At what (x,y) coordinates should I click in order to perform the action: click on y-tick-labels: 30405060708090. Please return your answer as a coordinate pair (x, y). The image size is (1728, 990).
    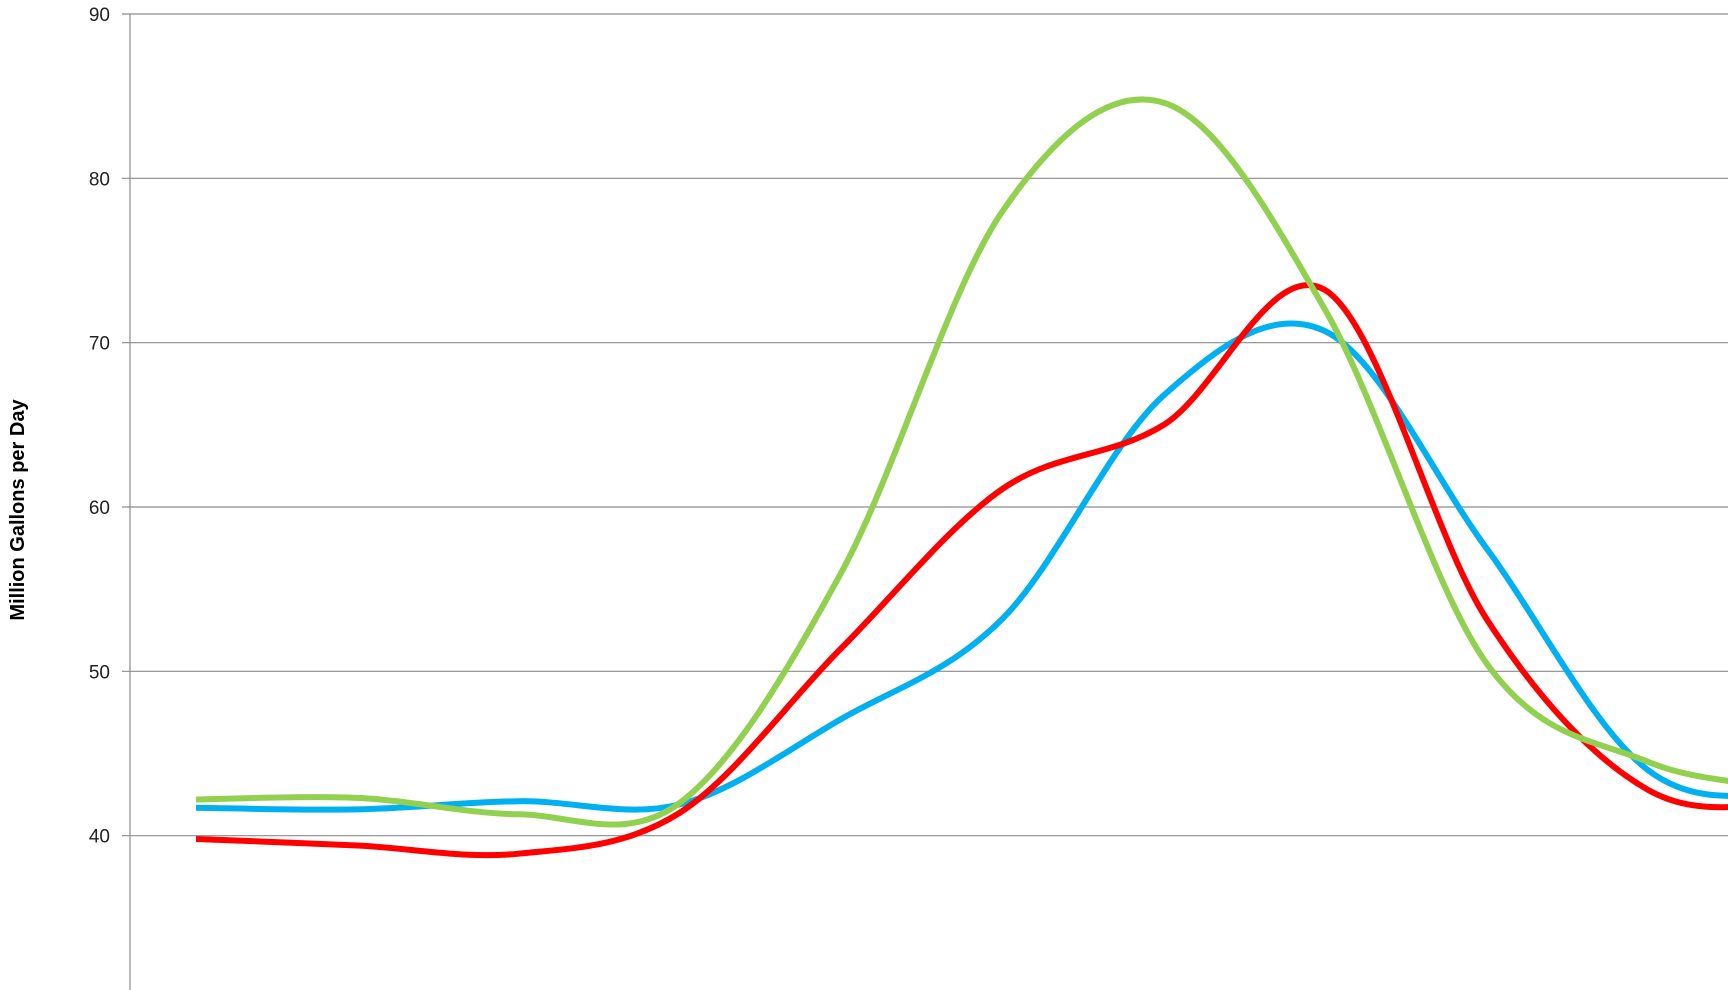
    Looking at the image, I should click on (99, 426).